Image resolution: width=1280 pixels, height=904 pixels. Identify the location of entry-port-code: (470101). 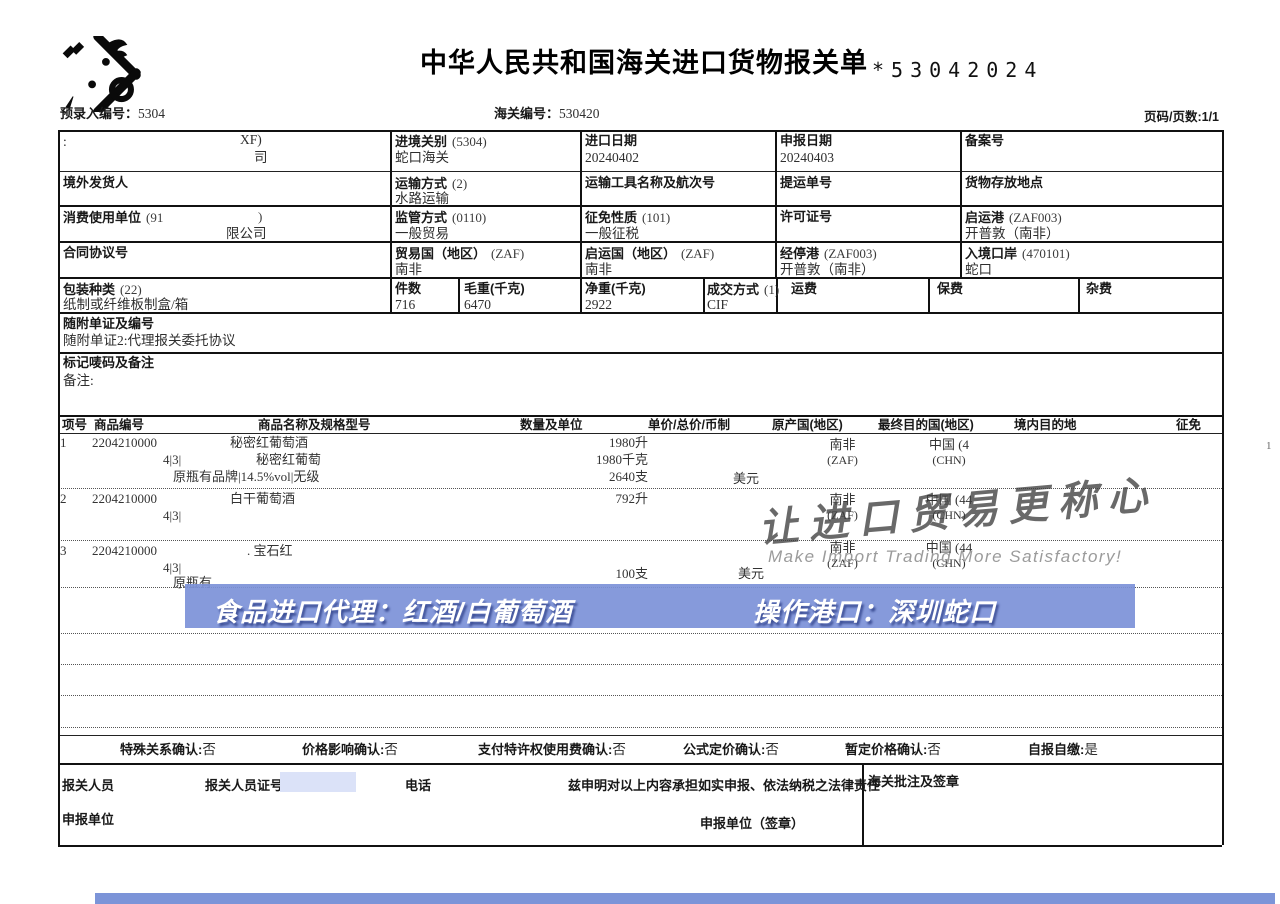
(1046, 253).